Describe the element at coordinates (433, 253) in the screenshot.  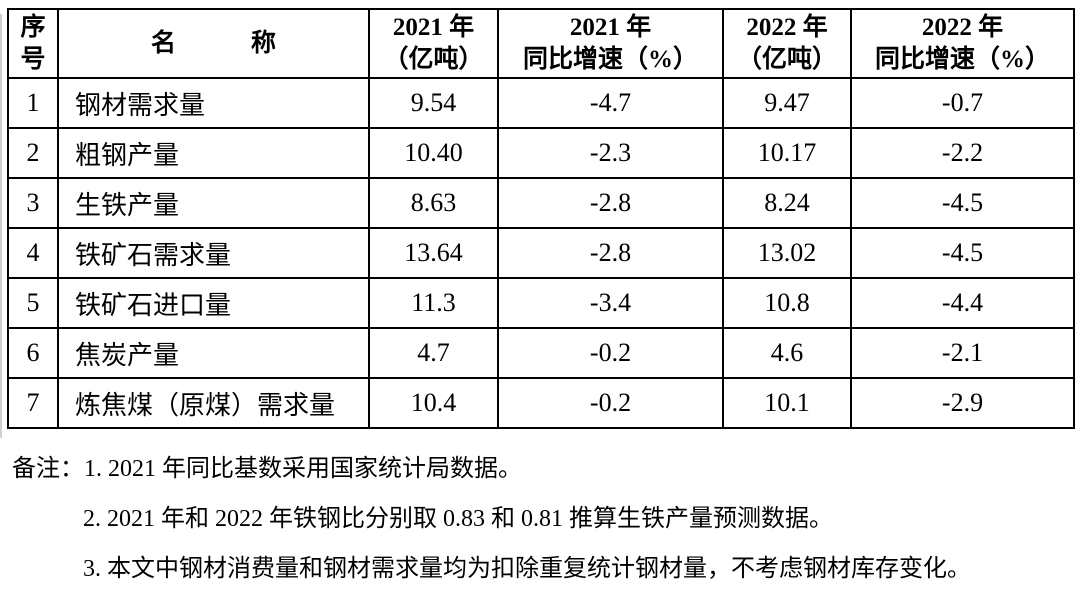
I see `cell-2021-volume: 13.64` at that location.